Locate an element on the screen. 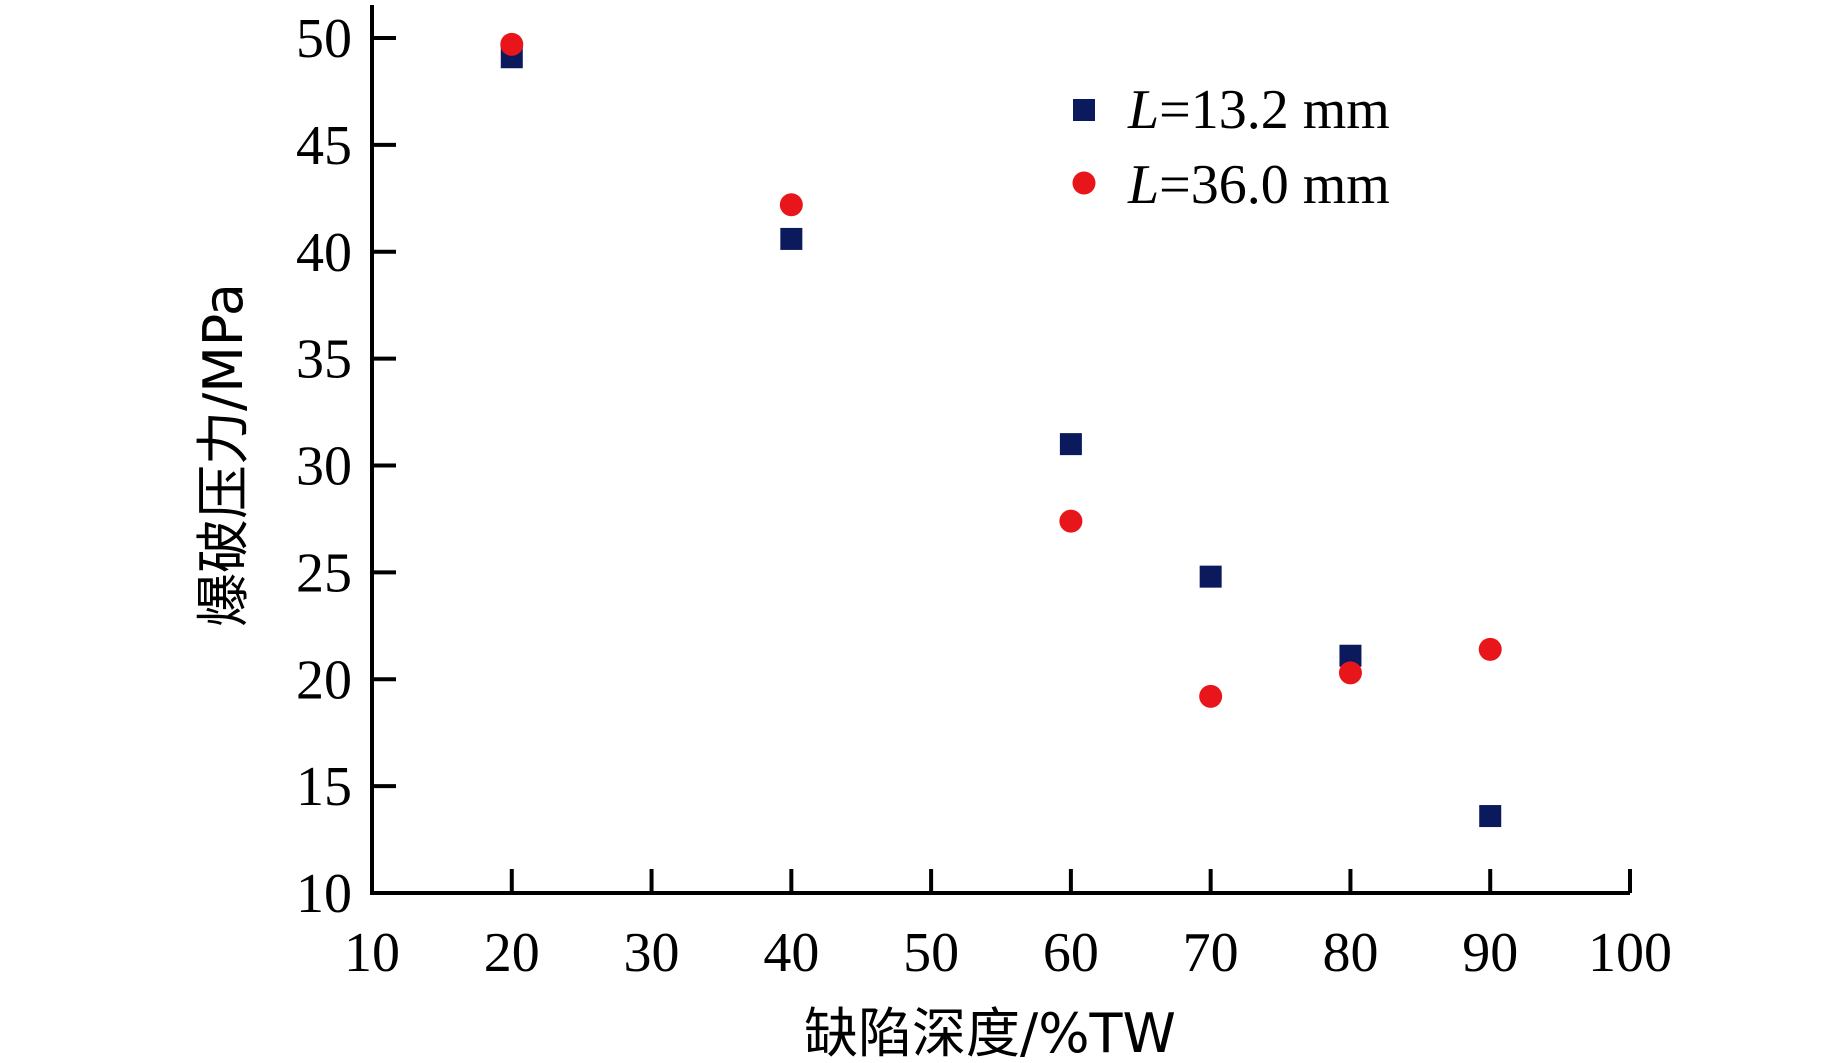 This screenshot has height=1063, width=1843. y-tick-label: 20 is located at coordinates (324, 680).